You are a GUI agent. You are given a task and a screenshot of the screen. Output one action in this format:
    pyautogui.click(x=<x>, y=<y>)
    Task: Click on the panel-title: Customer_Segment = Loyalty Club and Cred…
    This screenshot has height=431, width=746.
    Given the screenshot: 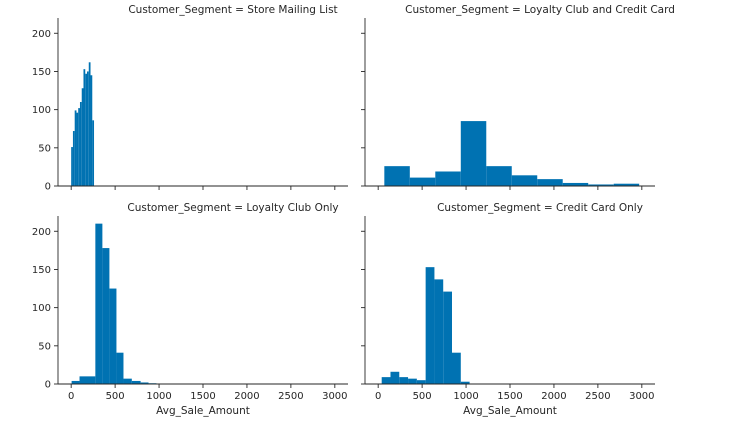 What is the action you would take?
    pyautogui.click(x=540, y=10)
    